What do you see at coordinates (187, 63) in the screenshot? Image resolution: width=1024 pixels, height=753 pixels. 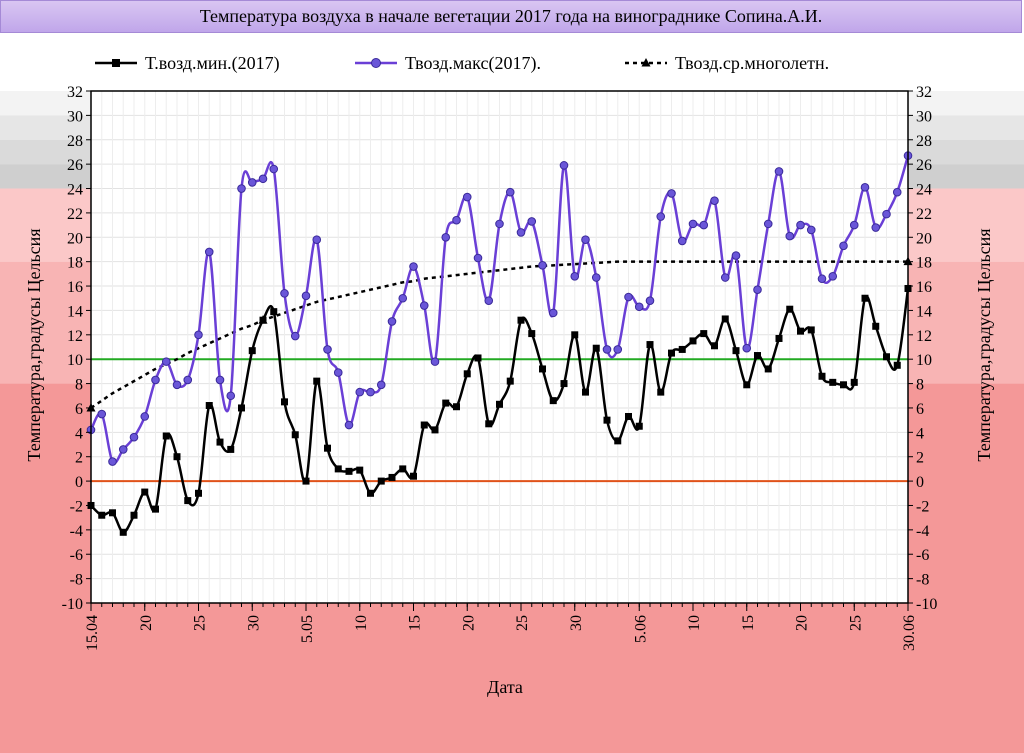 I see `legend-item: Т.возд.мин.(2017)` at bounding box center [187, 63].